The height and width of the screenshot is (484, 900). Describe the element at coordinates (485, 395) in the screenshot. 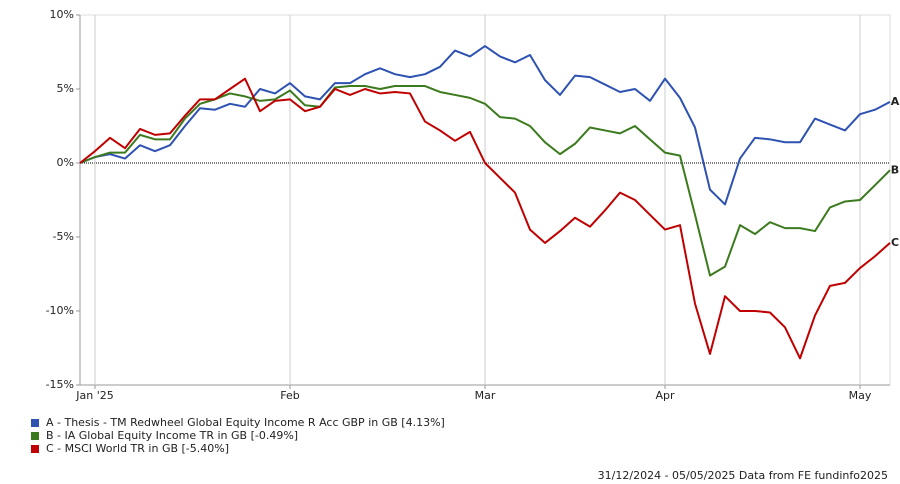

I see `x-tick-label: Mar` at that location.